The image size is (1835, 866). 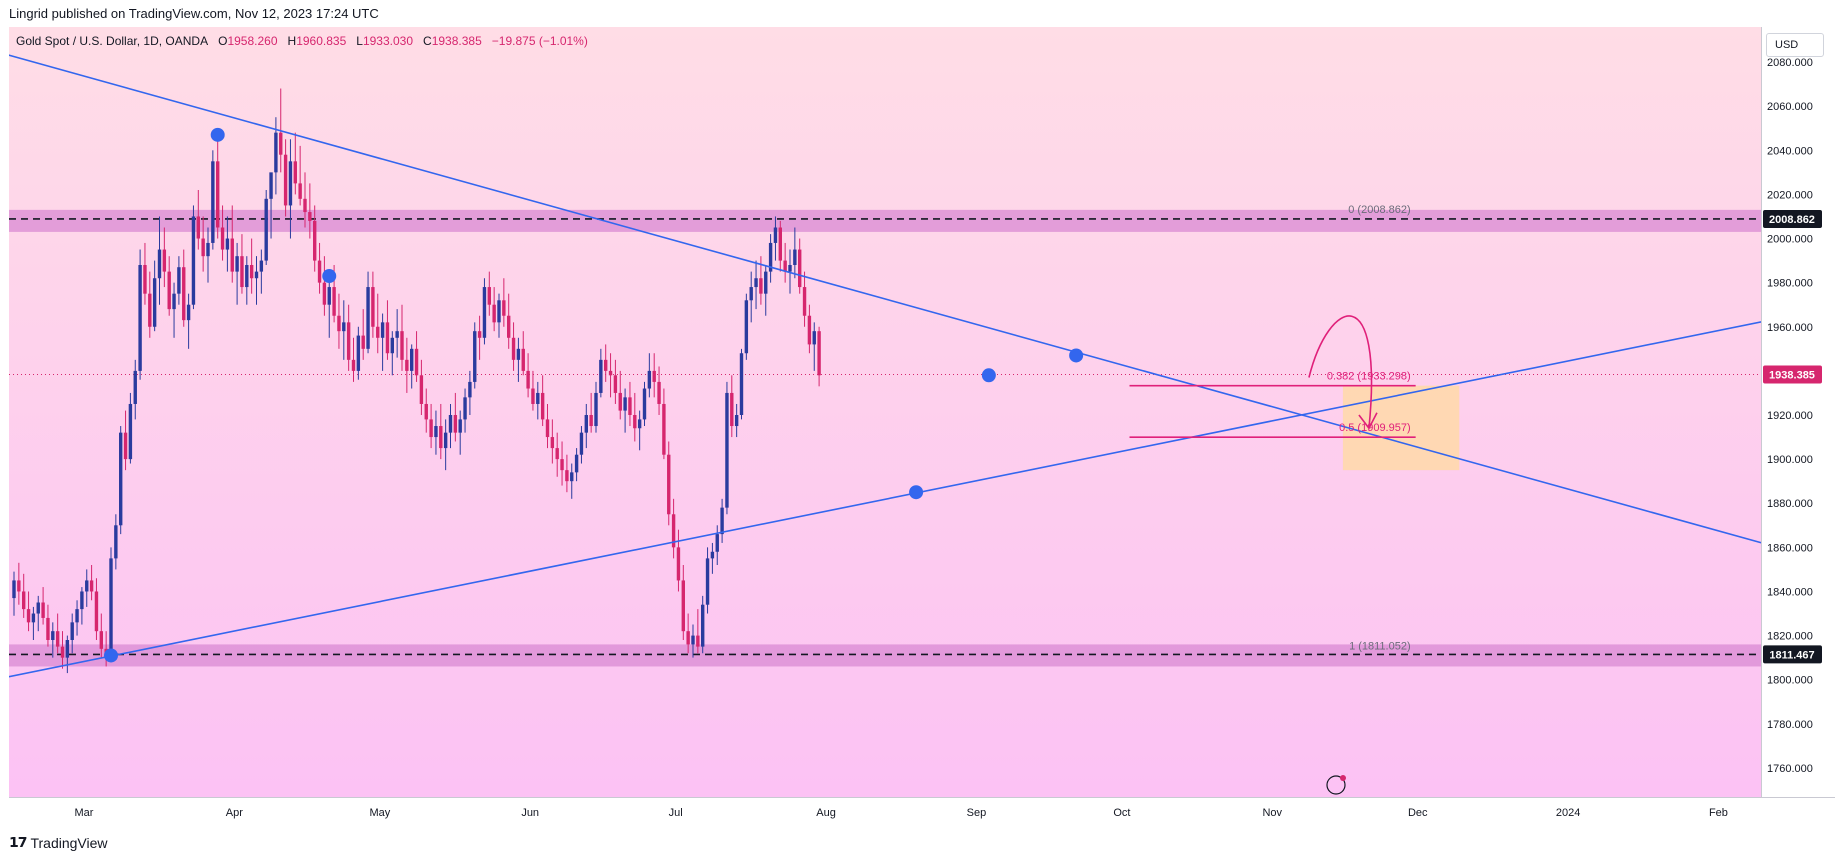 I want to click on fib-level-1-label: 1 (1811.052), so click(x=1380, y=646).